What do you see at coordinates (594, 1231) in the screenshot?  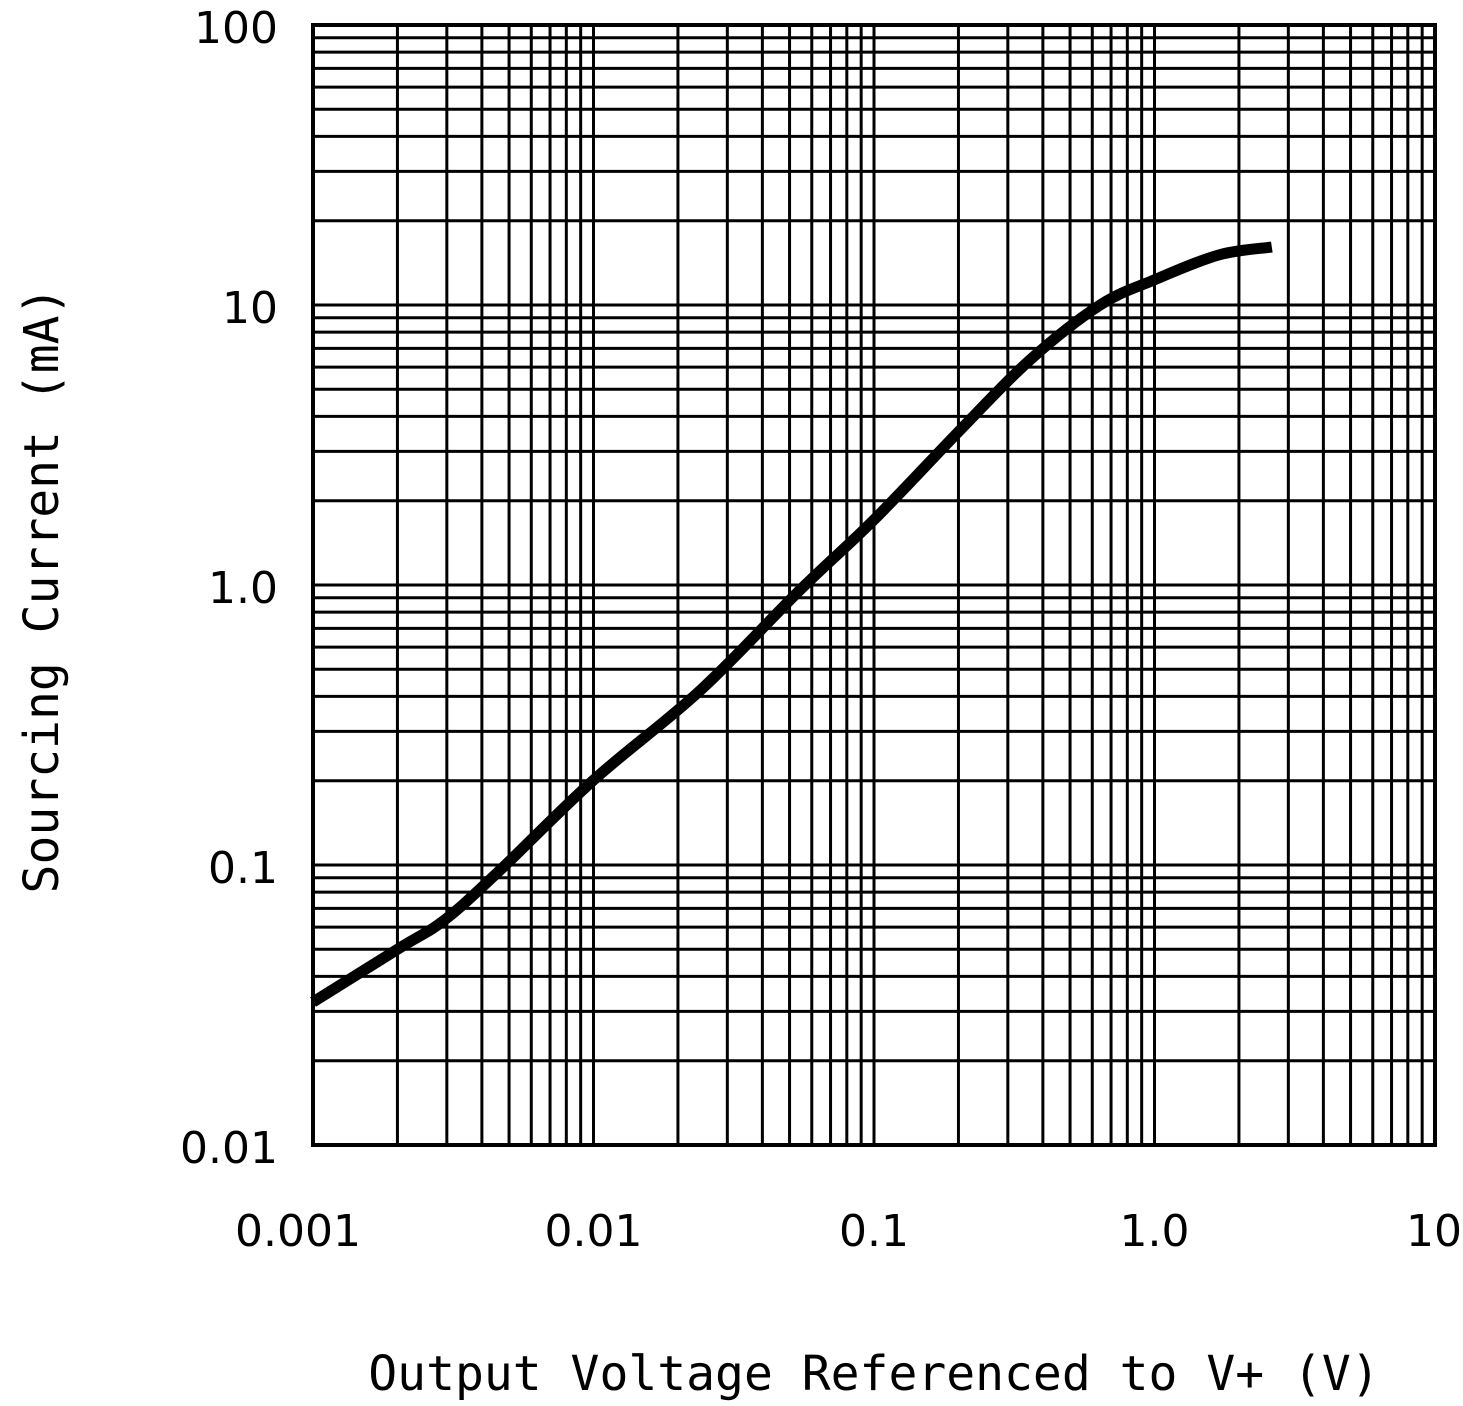 I see `x-tick-label: 0.01` at bounding box center [594, 1231].